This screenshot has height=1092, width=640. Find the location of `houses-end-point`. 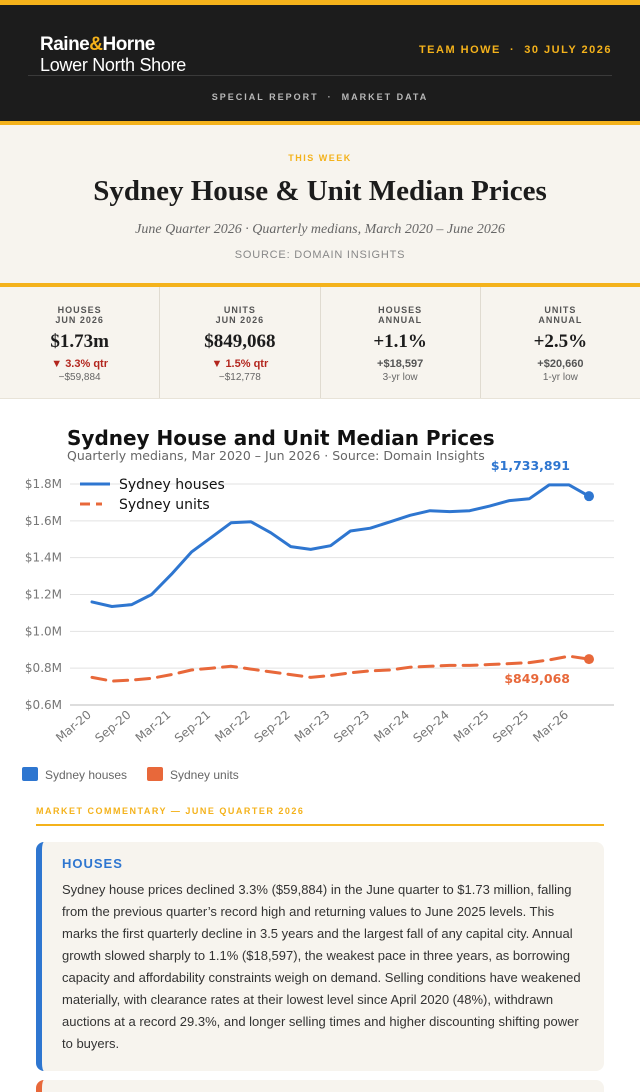

houses-end-point is located at coordinates (589, 496).